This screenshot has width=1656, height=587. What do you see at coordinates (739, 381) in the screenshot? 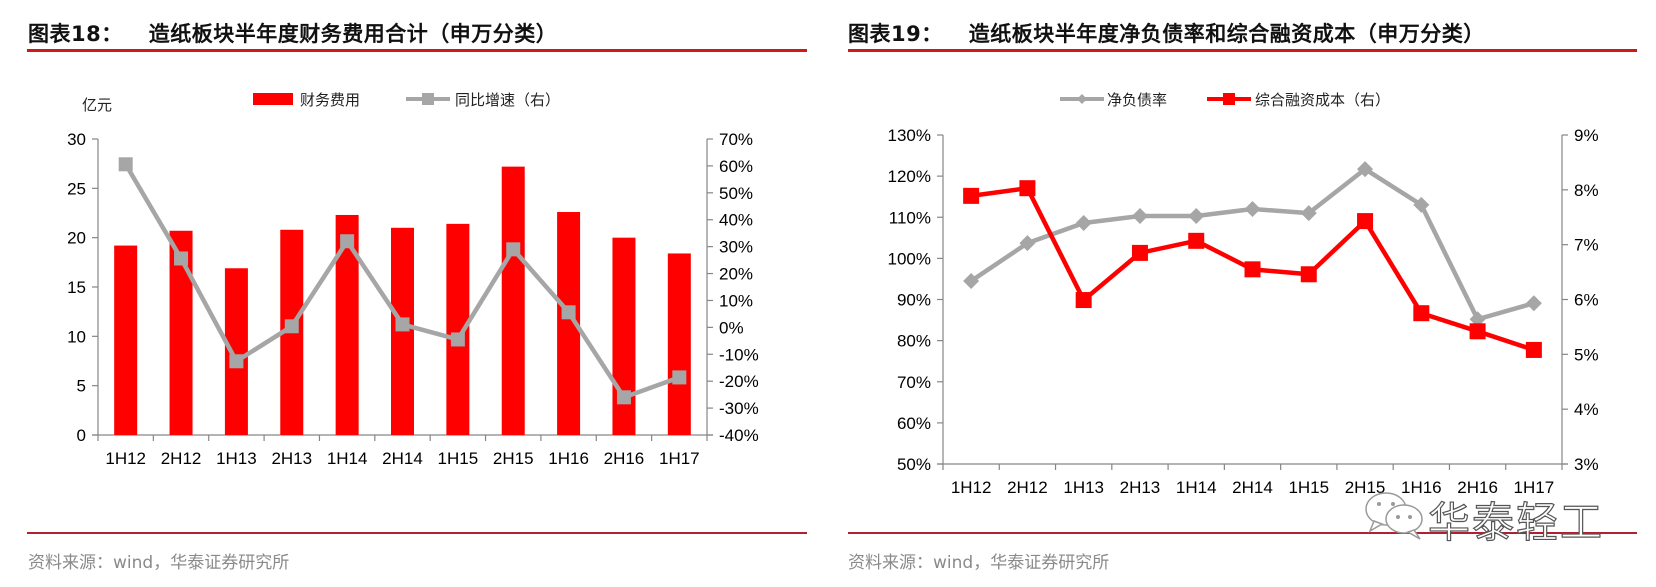
I see `y2-tick-label: -20%` at bounding box center [739, 381].